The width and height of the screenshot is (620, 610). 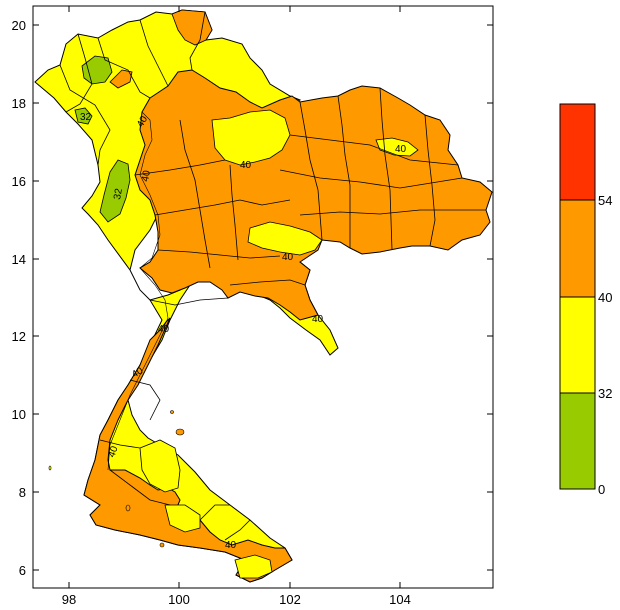 What do you see at coordinates (182, 518) in the screenshot?
I see `region-south-yellow-lower` at bounding box center [182, 518].